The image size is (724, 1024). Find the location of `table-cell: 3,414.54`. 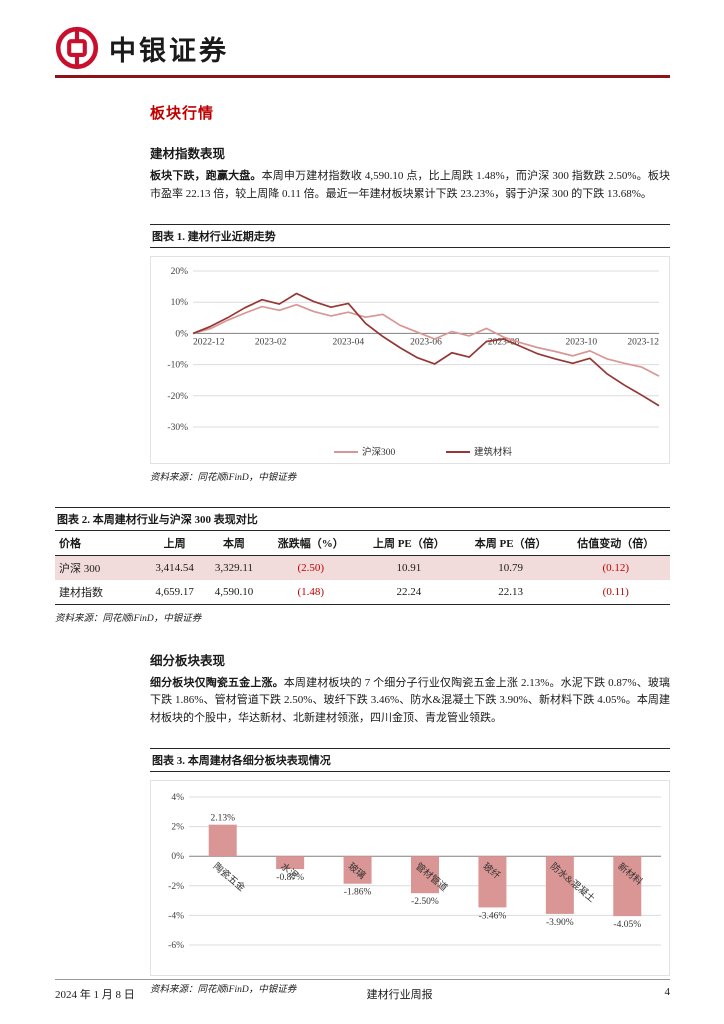

table-cell: 3,414.54 is located at coordinates (174, 567).